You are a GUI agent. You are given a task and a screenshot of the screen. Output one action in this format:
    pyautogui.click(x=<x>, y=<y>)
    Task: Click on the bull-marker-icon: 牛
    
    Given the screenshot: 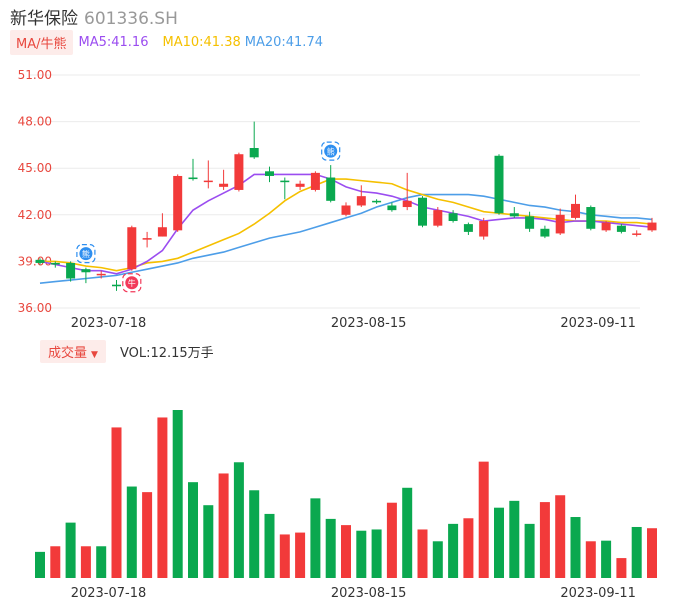 What is the action you would take?
    pyautogui.click(x=132, y=283)
    